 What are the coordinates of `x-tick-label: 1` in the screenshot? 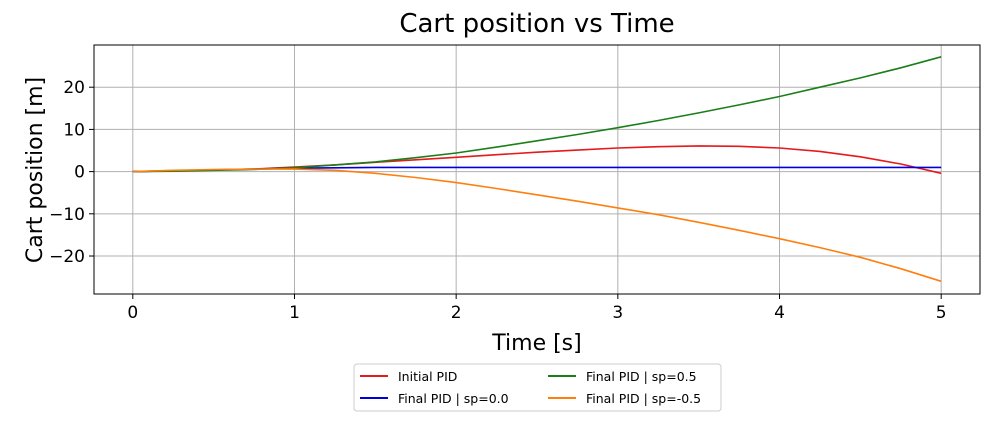 It's located at (294, 313).